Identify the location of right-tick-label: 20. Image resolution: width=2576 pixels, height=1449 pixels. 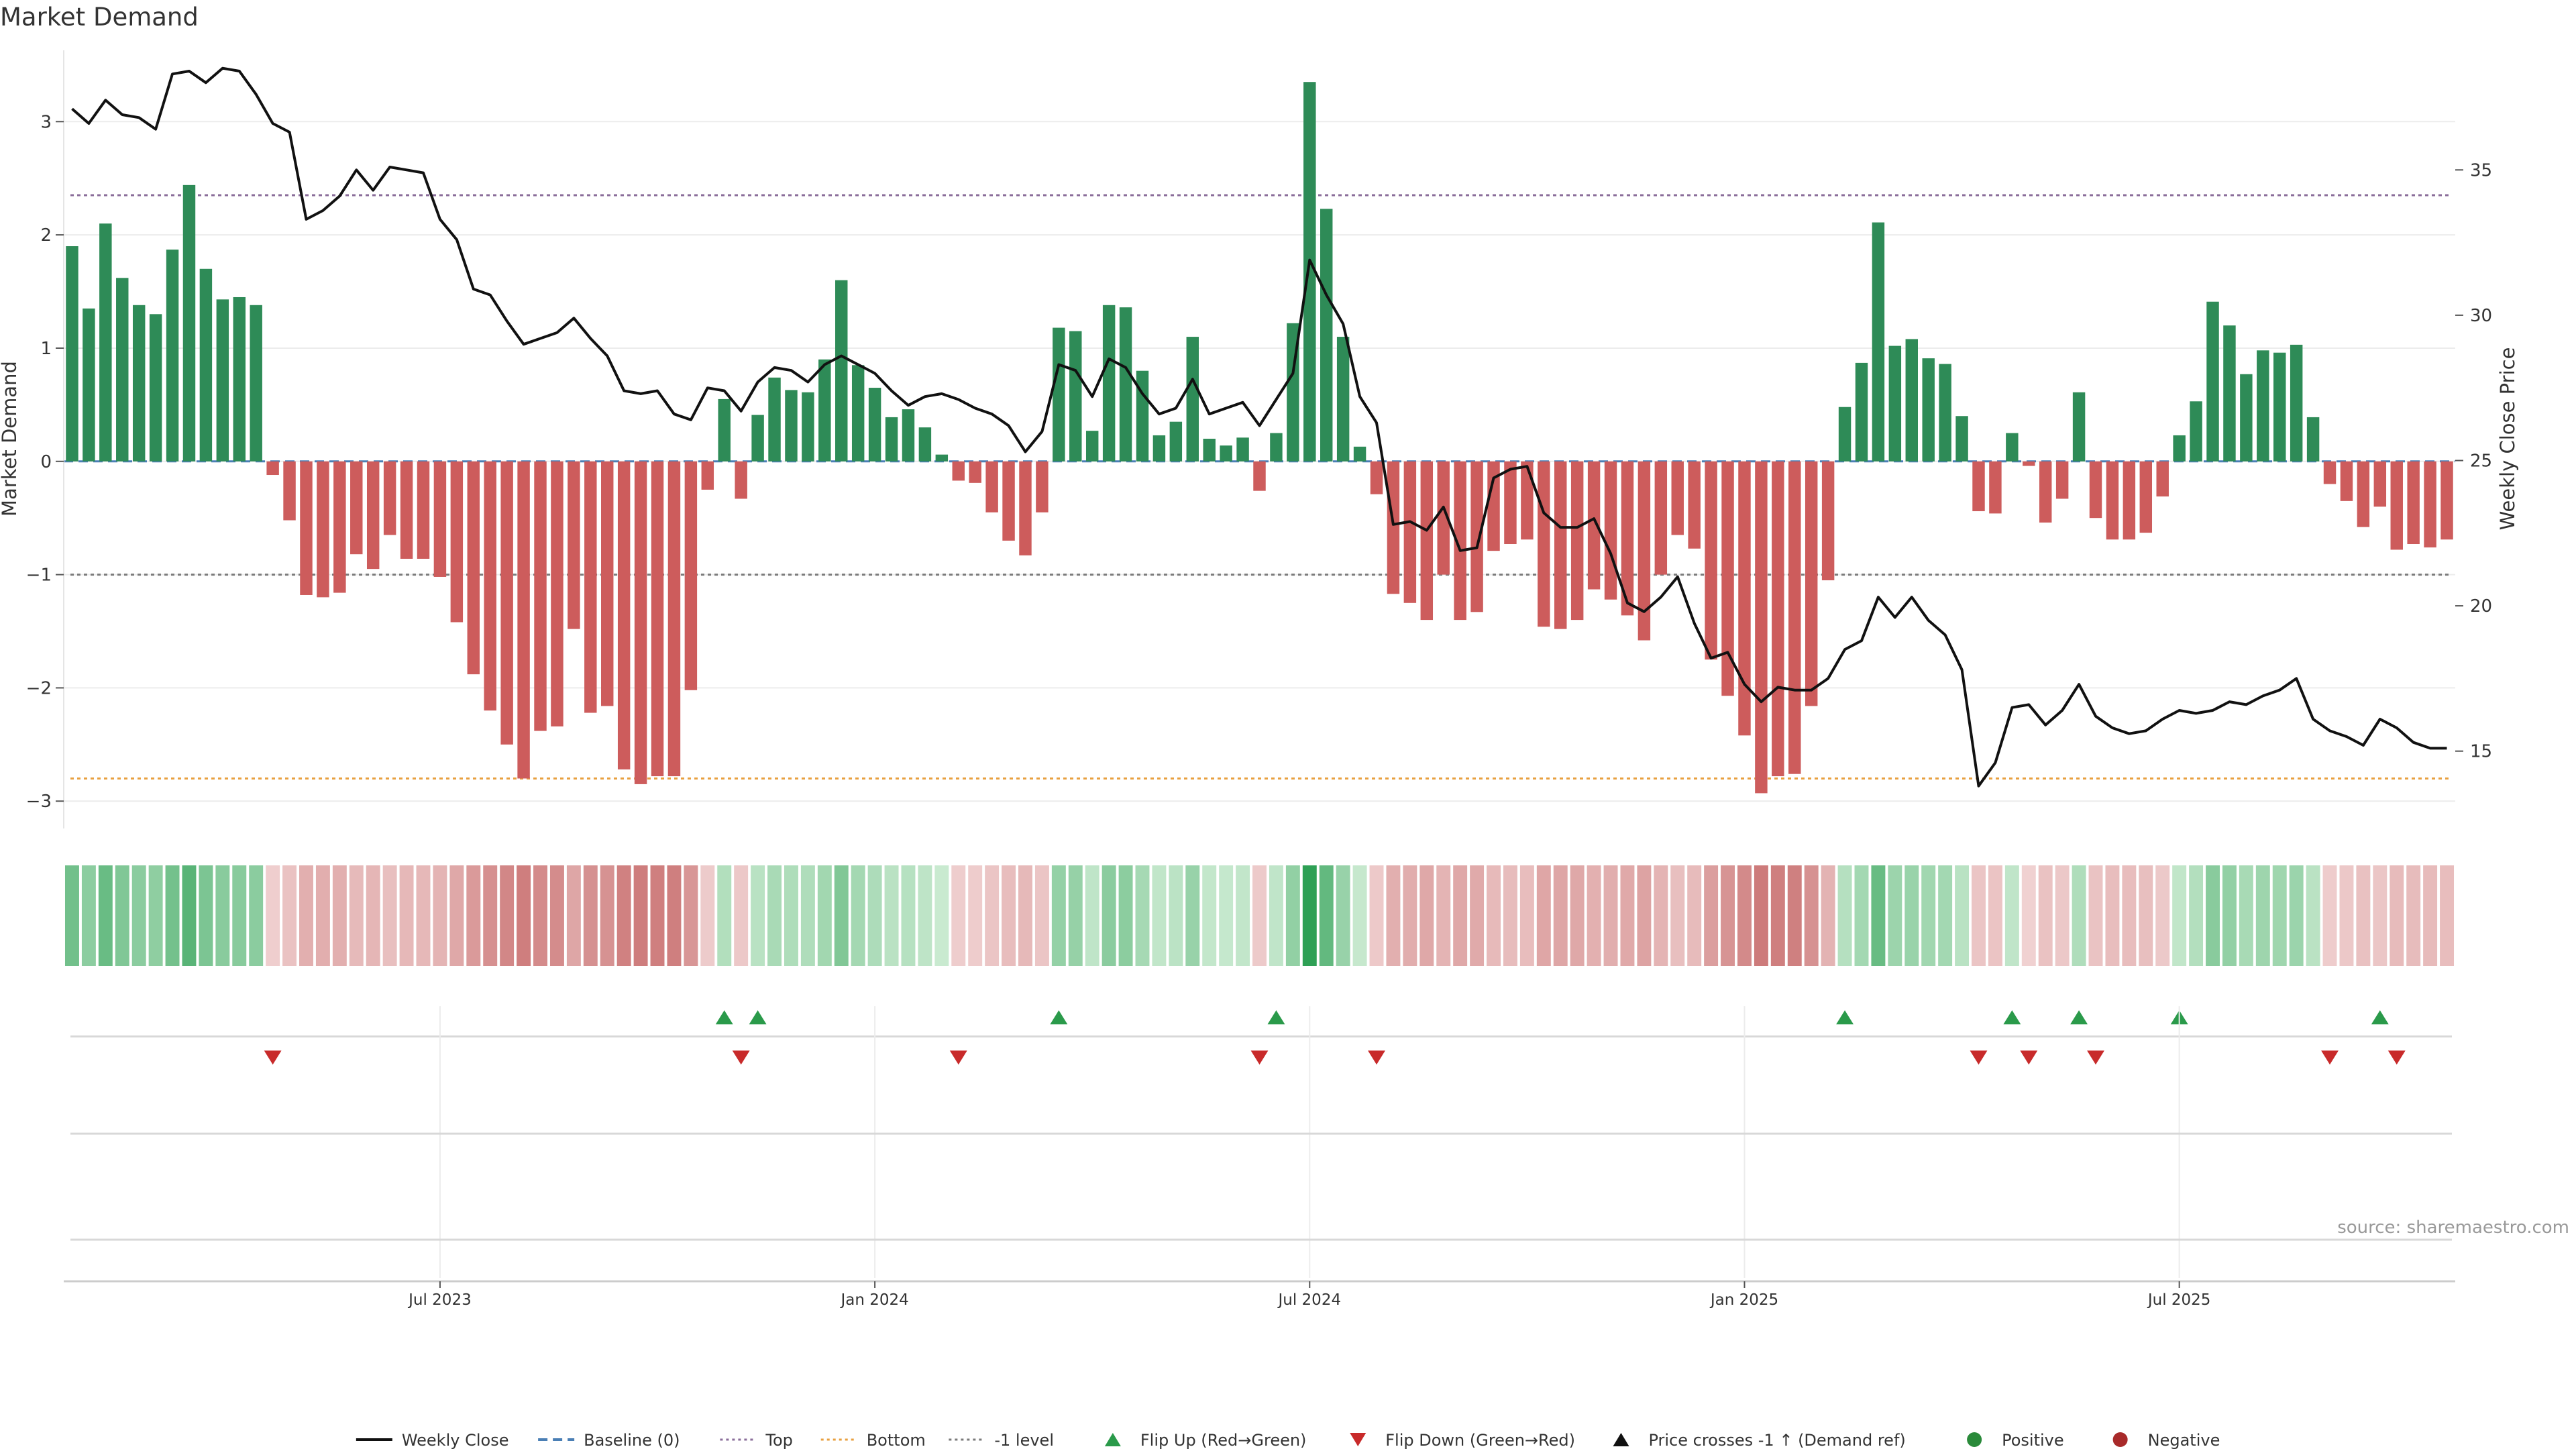
(2481, 606).